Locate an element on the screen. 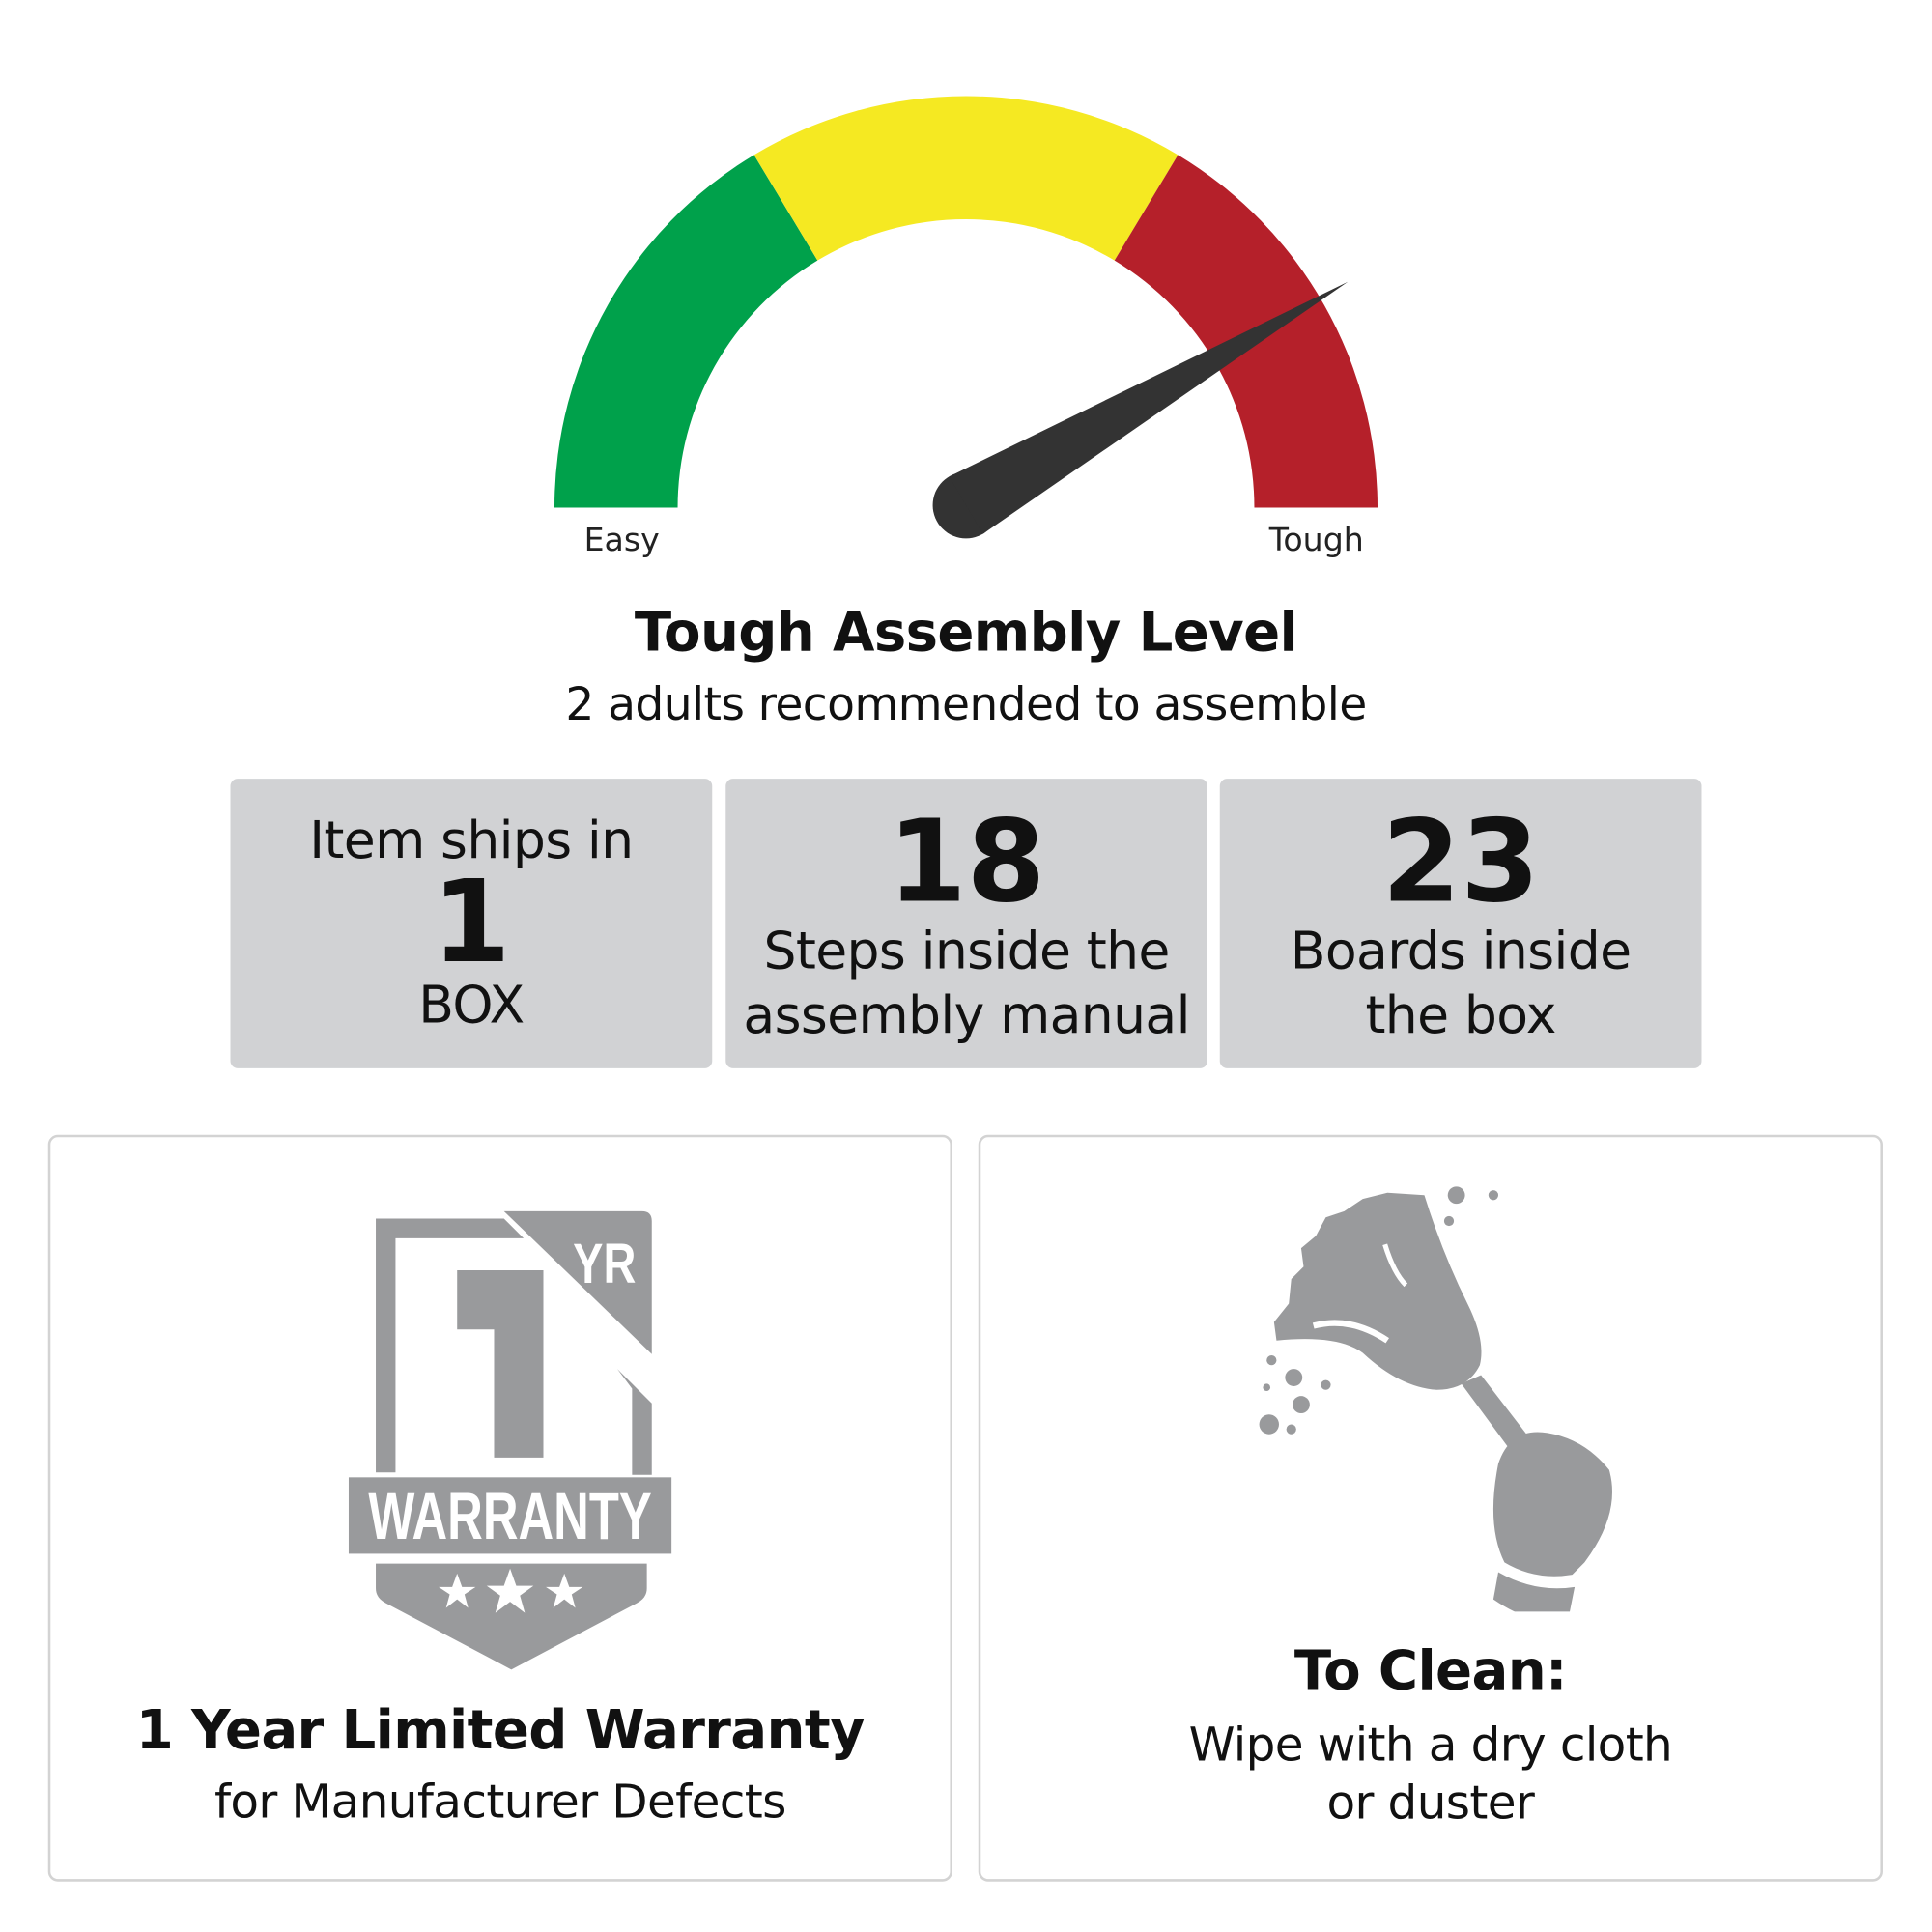  badge-unit: YR is located at coordinates (604, 1264).